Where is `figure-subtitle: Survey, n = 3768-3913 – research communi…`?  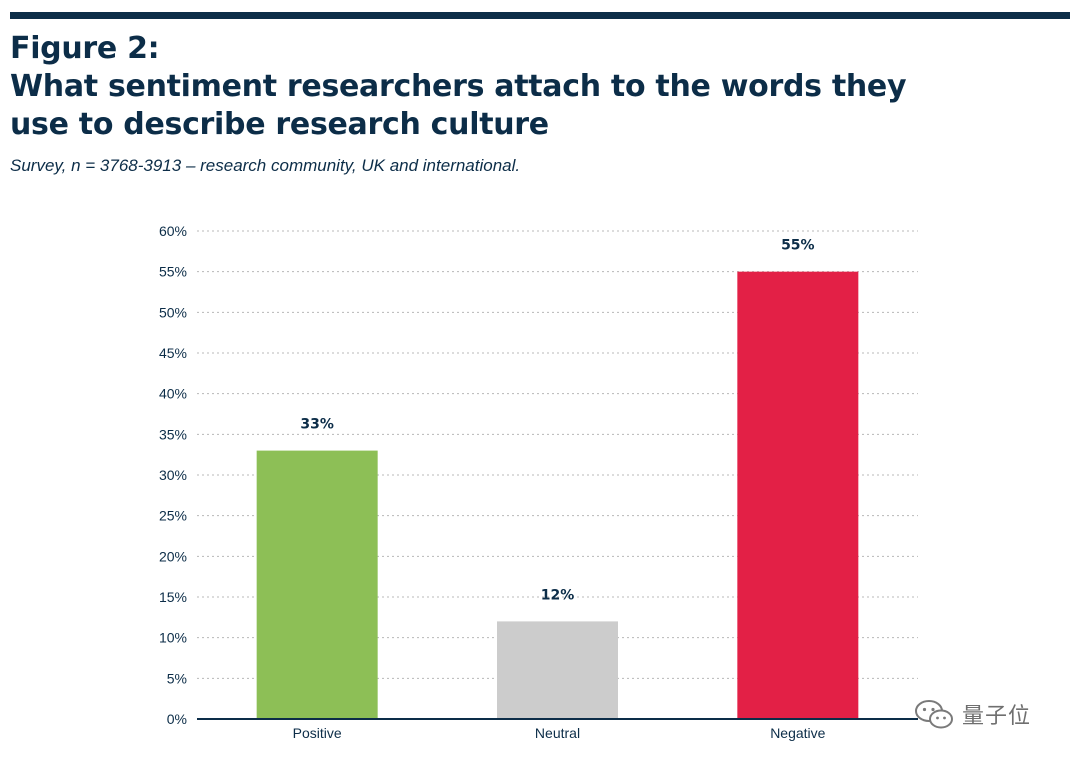 figure-subtitle: Survey, n = 3768-3913 – research communi… is located at coordinates (265, 165).